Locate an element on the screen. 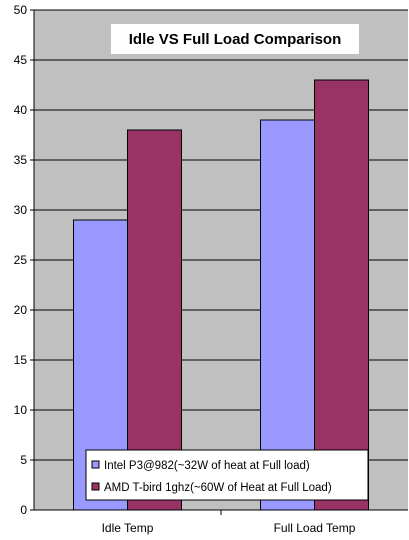 This screenshot has width=409, height=540. chart-title-box: Idle VS Full Load Comparison is located at coordinates (235, 39).